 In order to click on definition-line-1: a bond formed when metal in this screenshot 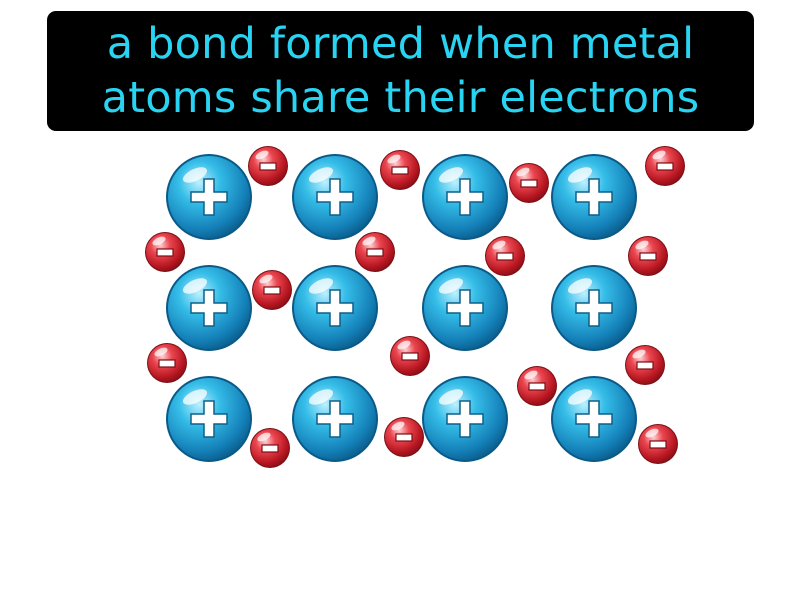, I will do `click(400, 44)`.